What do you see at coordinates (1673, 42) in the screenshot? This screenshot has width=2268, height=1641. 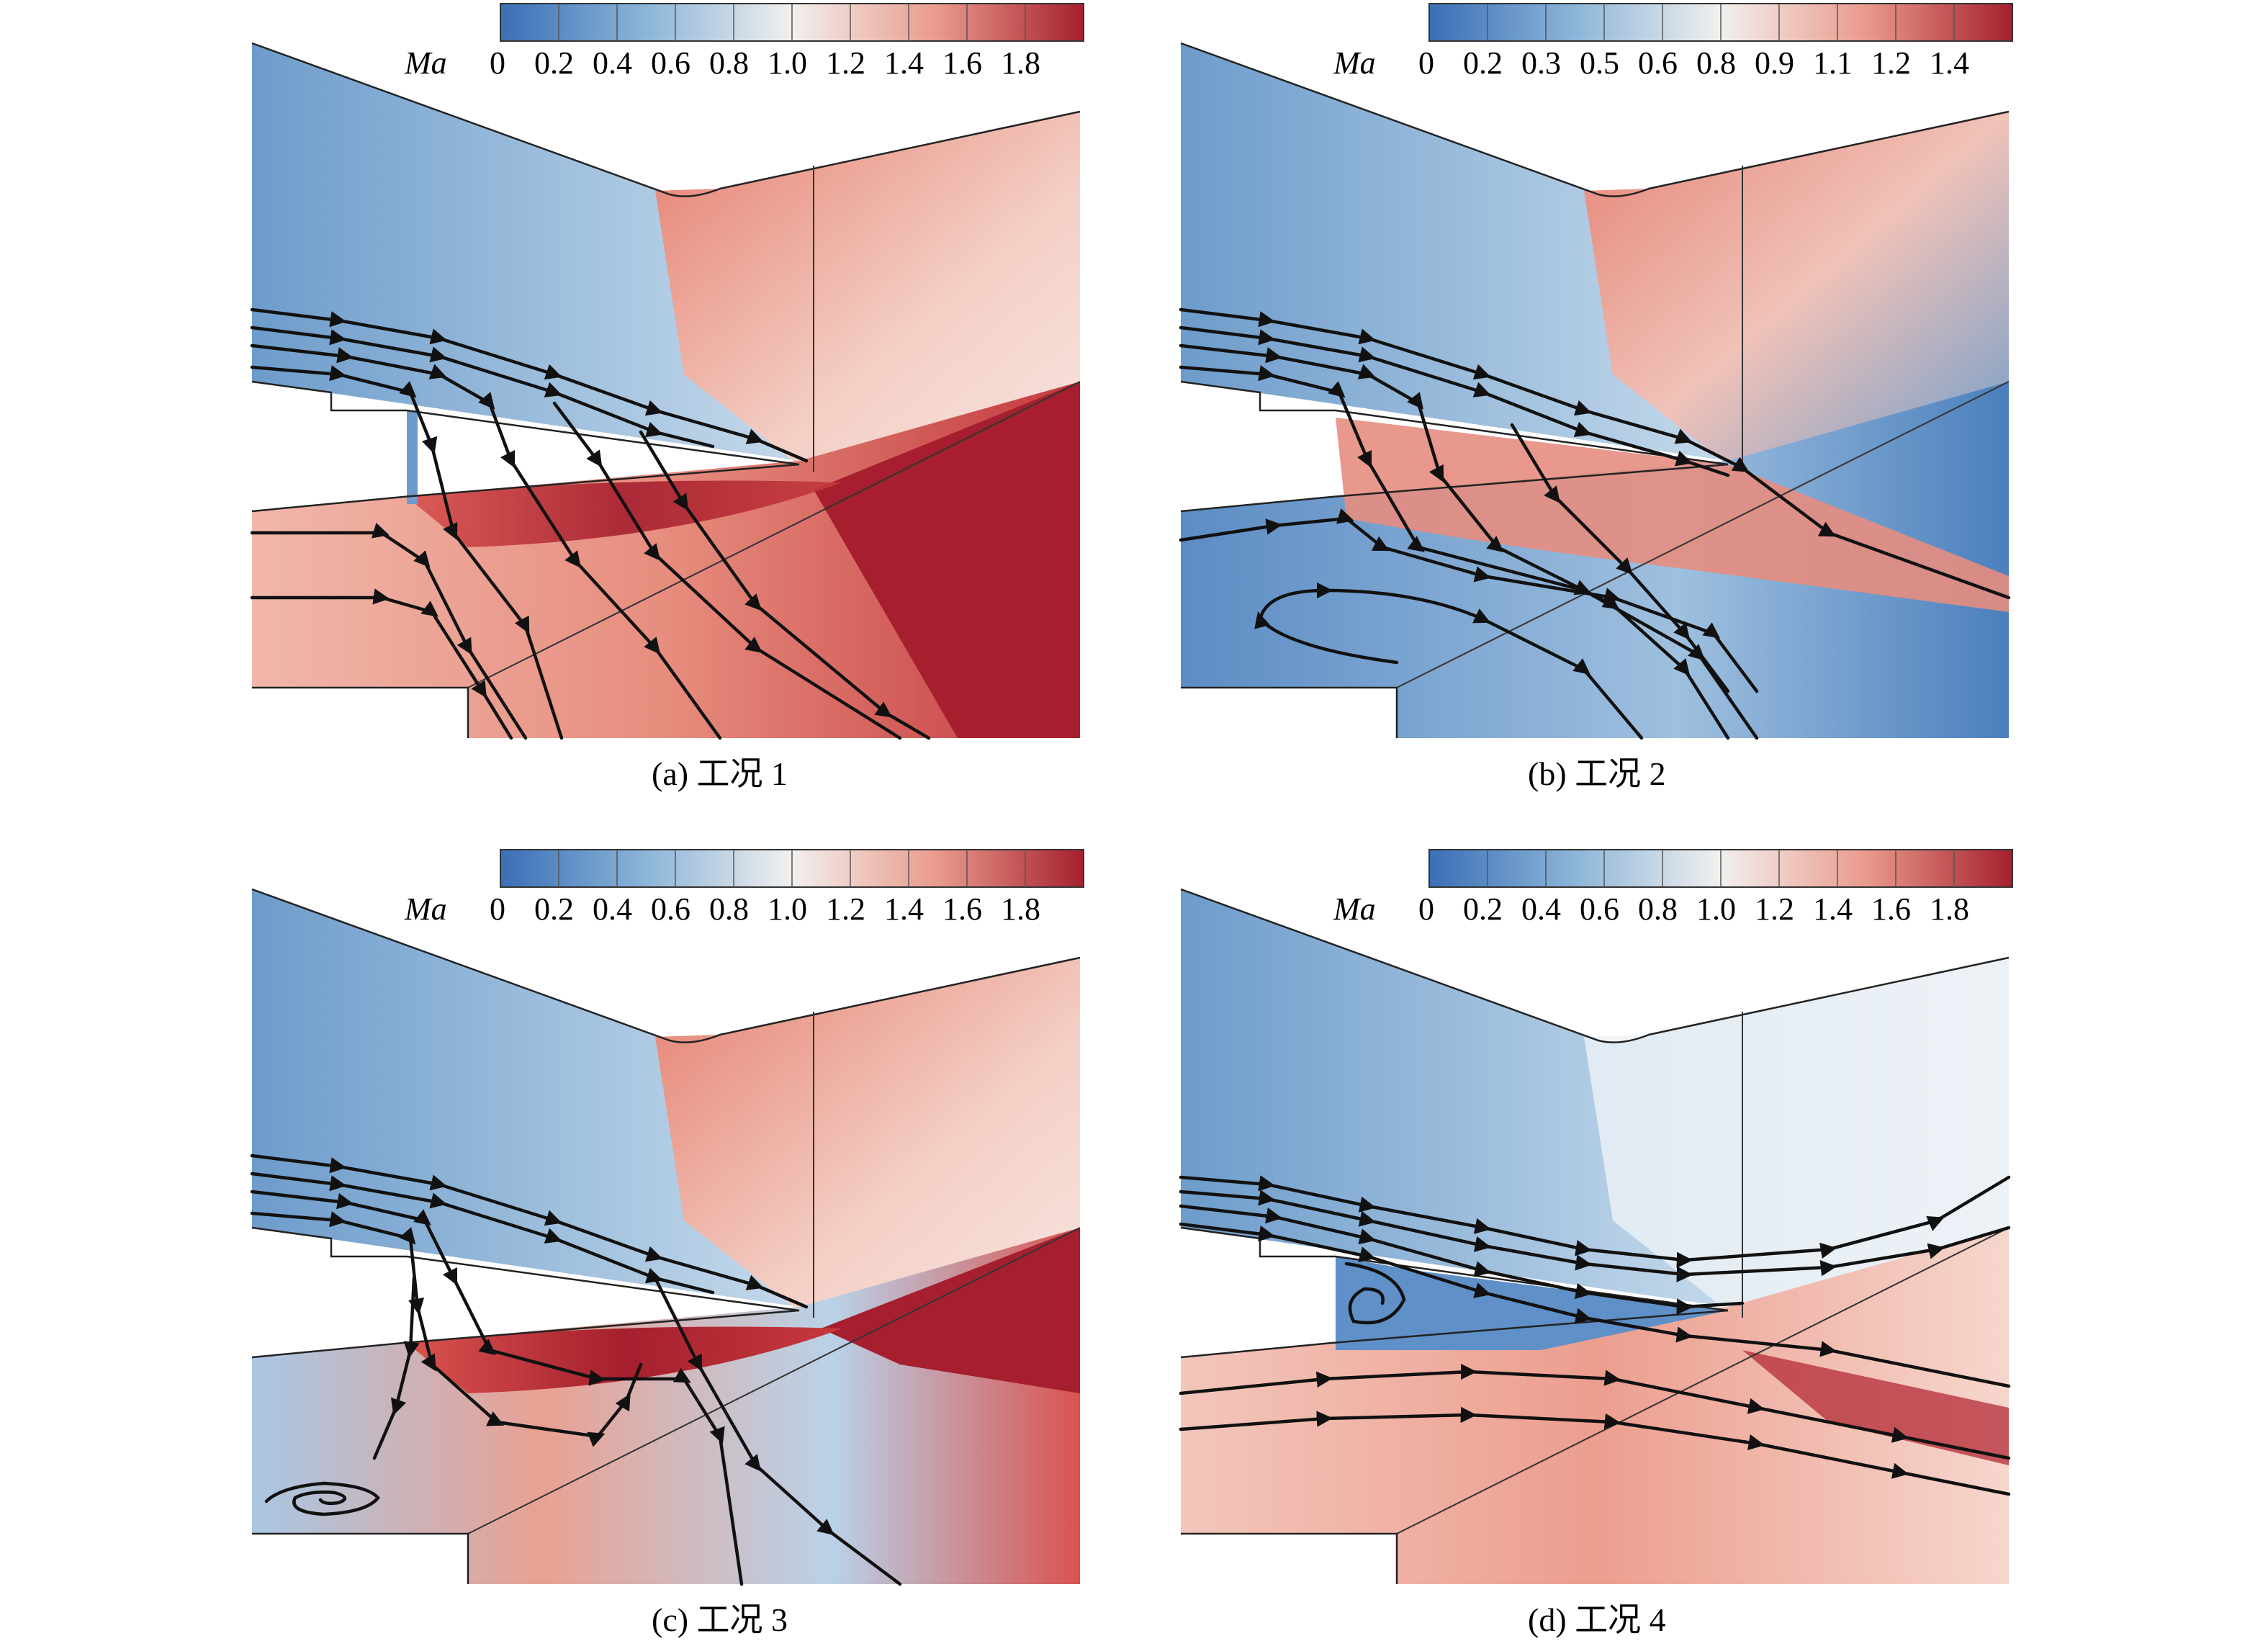 I see `colorbar: Ma 0 0.2 0.3 0.5 0.6 0.8 0.9 1.1 1.2 1.4` at bounding box center [1673, 42].